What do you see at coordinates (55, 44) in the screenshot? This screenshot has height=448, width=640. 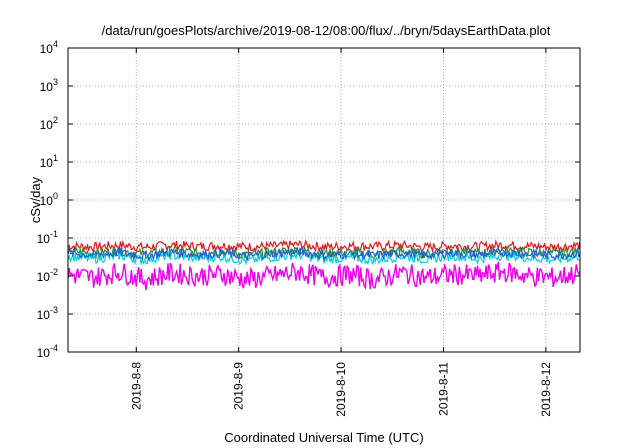 I see `y-tick-exponent: 4` at bounding box center [55, 44].